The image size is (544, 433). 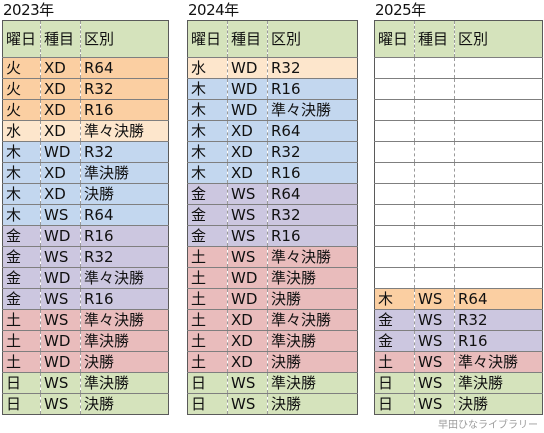 I want to click on year-title: 2025年, so click(x=400, y=10).